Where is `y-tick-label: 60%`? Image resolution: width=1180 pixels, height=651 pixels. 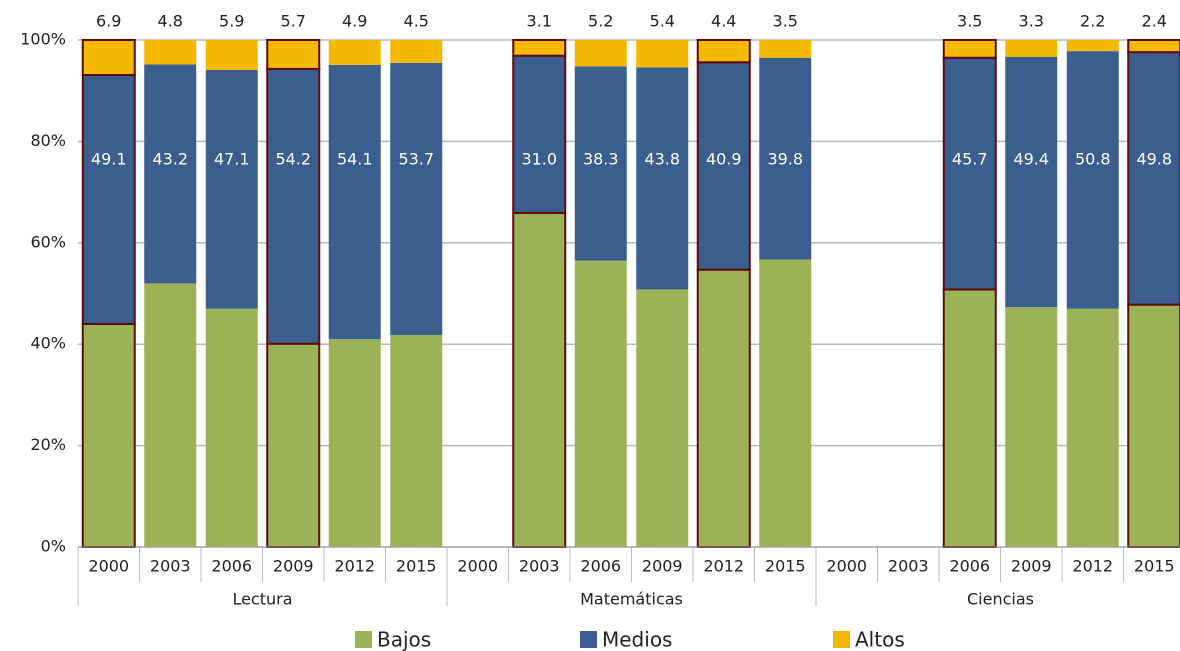
y-tick-label: 60% is located at coordinates (48, 241).